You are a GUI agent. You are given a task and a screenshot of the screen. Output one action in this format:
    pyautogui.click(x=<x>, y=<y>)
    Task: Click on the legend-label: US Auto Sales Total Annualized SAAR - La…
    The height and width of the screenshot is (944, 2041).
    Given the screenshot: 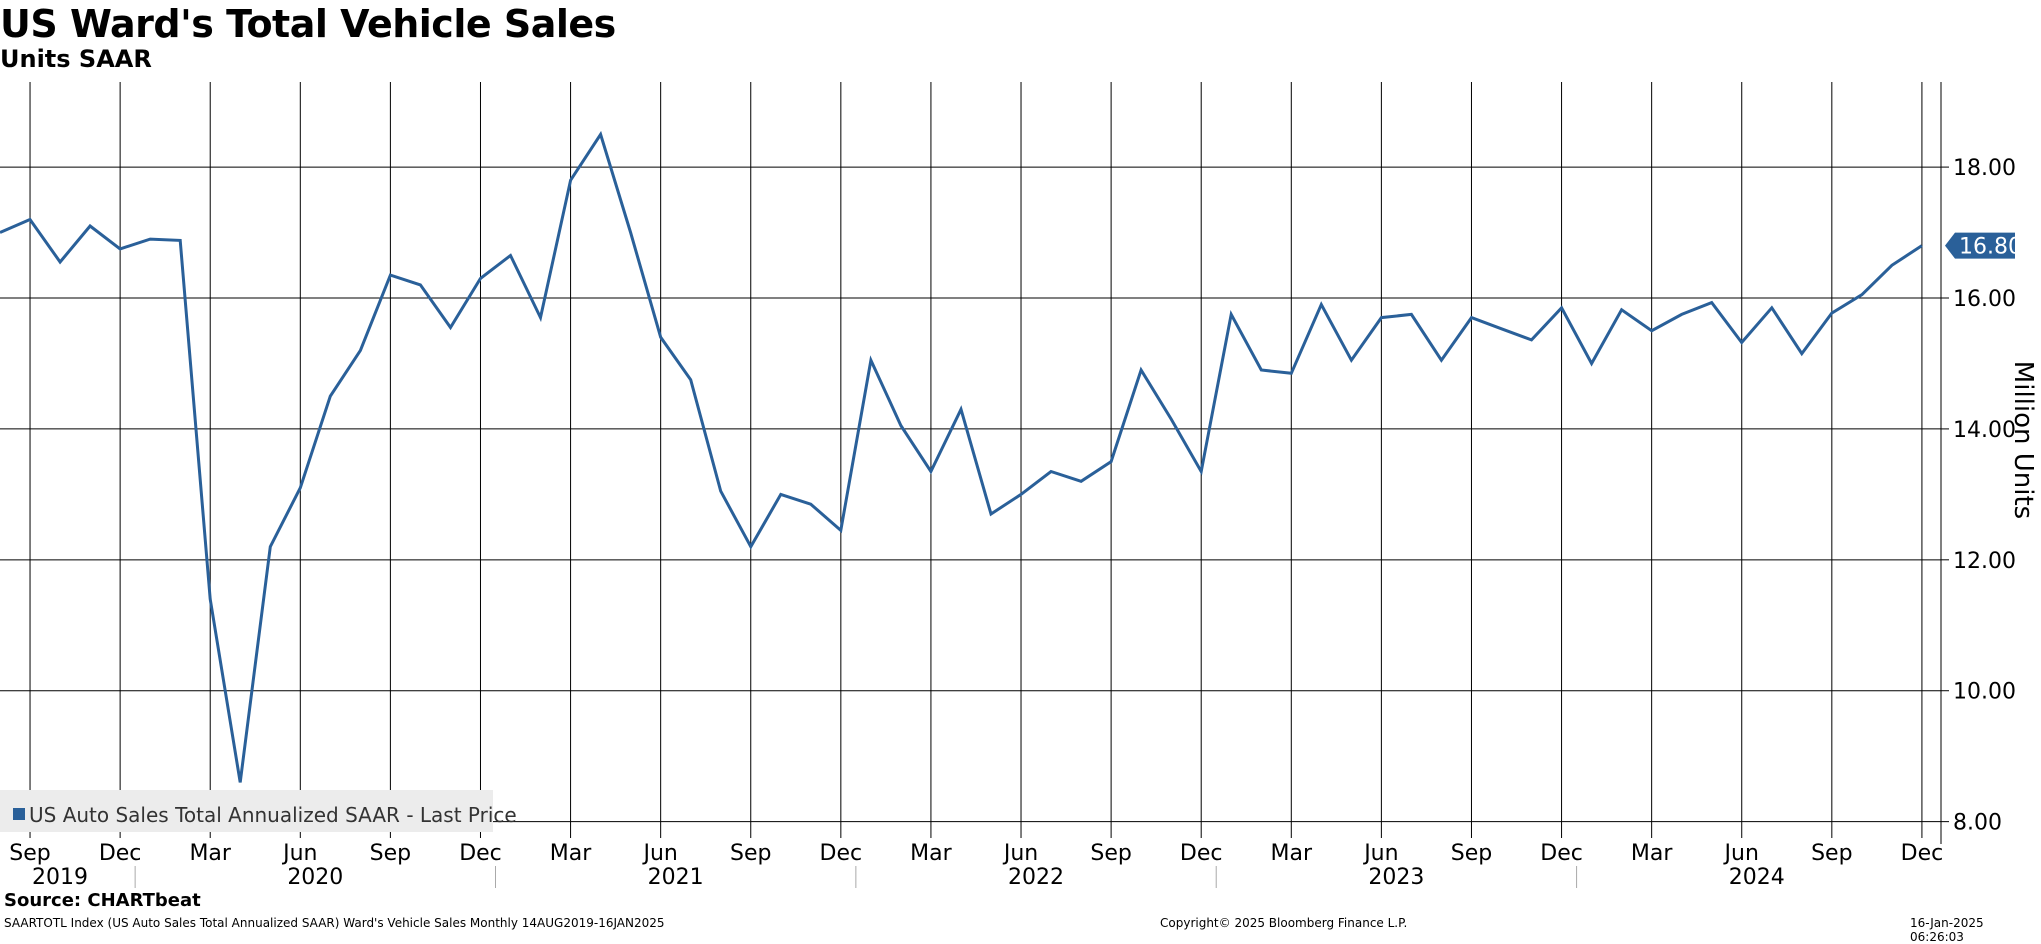 What is the action you would take?
    pyautogui.click(x=273, y=815)
    